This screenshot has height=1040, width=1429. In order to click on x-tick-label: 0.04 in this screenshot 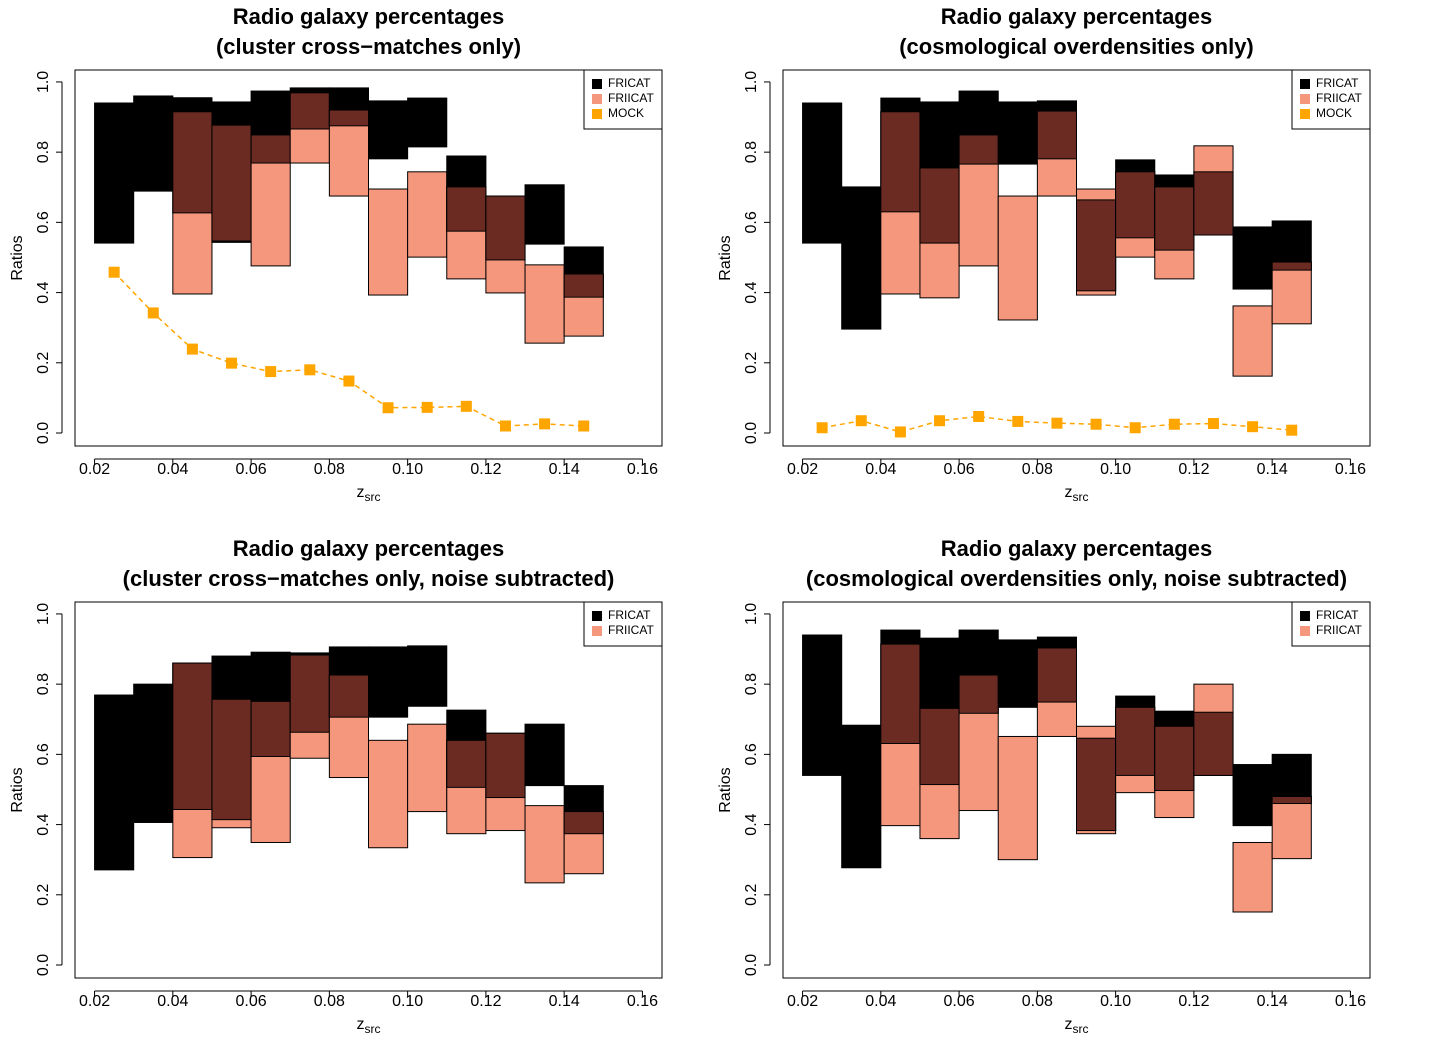, I will do `click(880, 1001)`.